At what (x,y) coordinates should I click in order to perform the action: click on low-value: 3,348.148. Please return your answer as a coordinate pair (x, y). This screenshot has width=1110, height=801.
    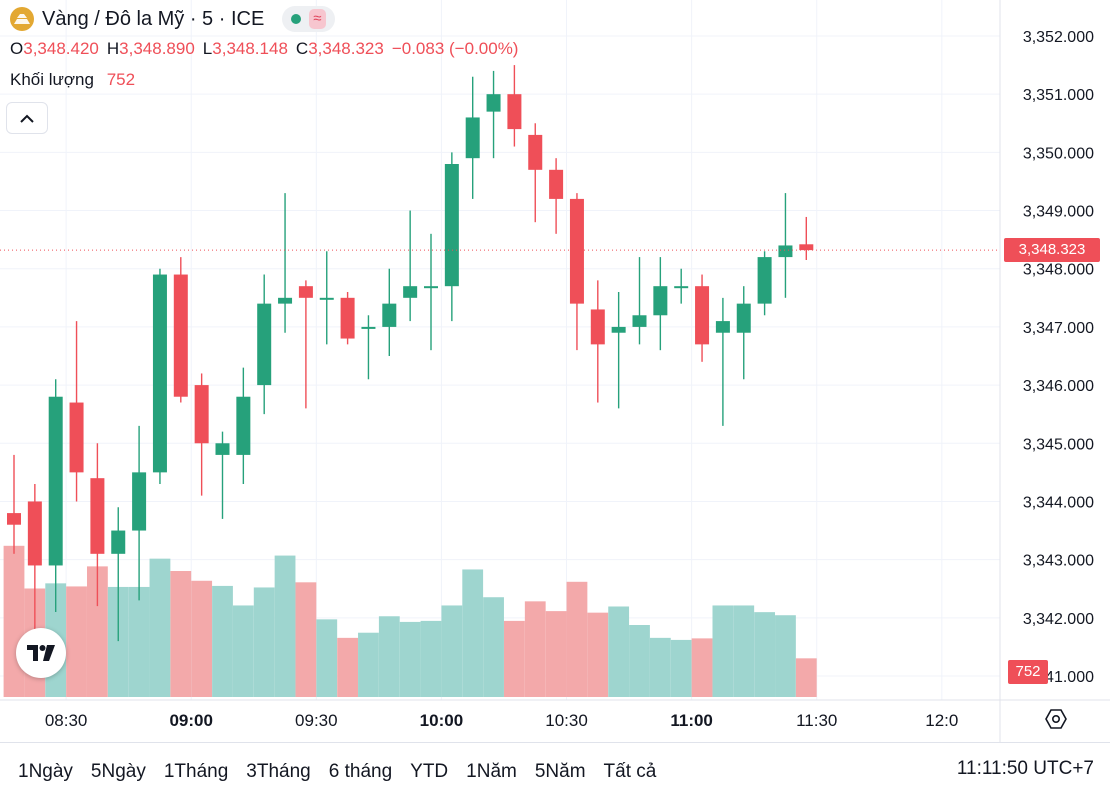
    Looking at the image, I should click on (250, 48).